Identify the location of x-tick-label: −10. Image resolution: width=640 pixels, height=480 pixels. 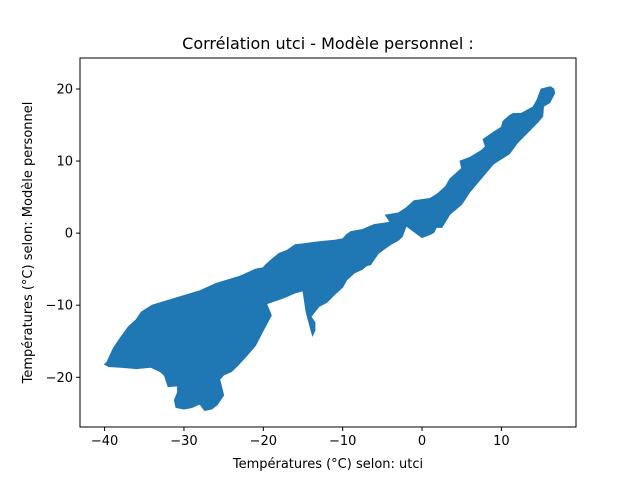
(342, 441).